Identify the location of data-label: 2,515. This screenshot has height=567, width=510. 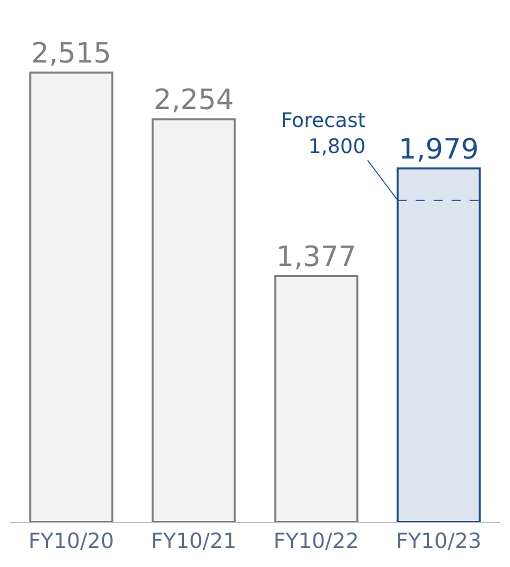
(71, 53).